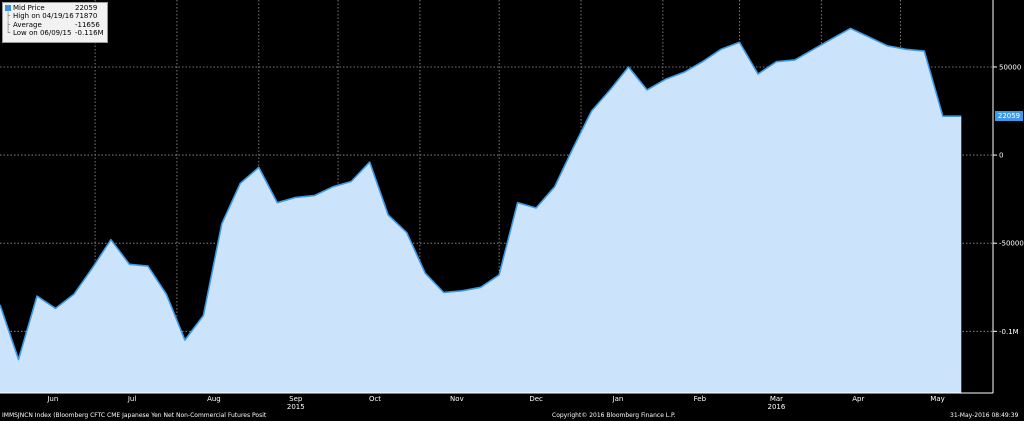  What do you see at coordinates (52, 399) in the screenshot?
I see `x-tick-label: Jun` at bounding box center [52, 399].